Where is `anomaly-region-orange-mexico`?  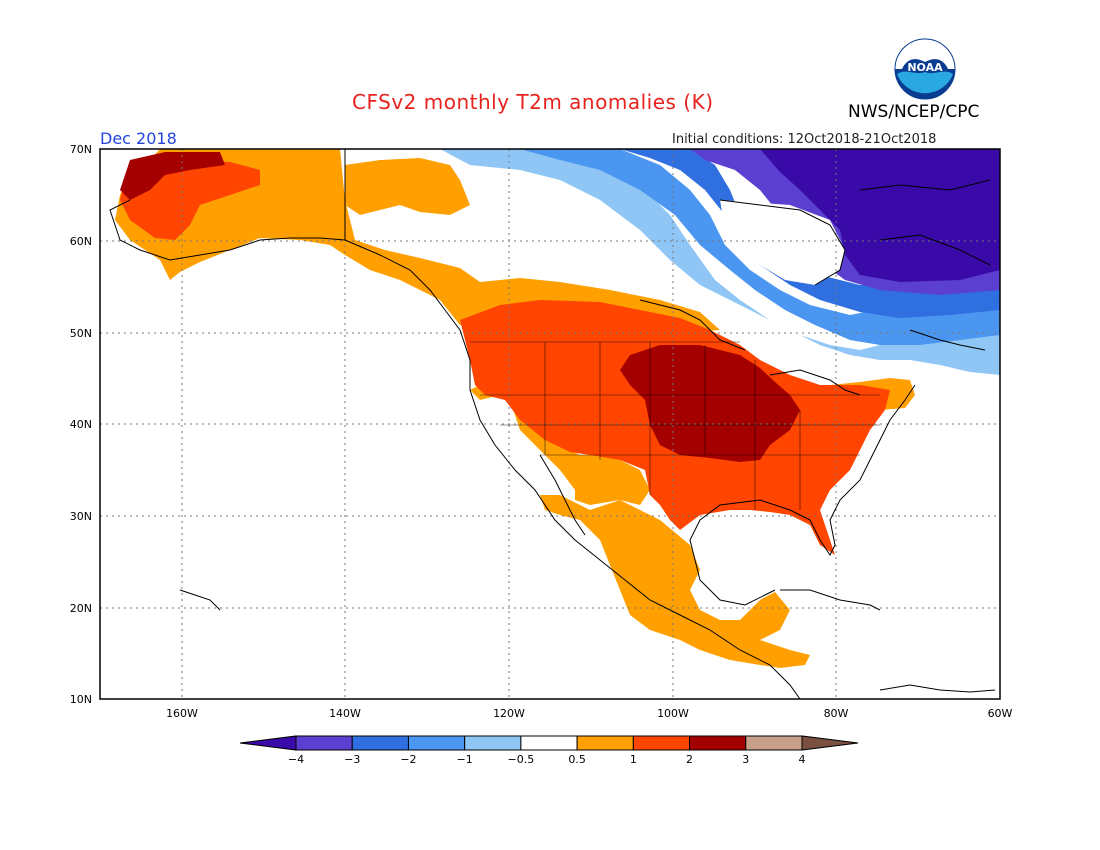
anomaly-region-orange-mexico is located at coordinates (675, 581).